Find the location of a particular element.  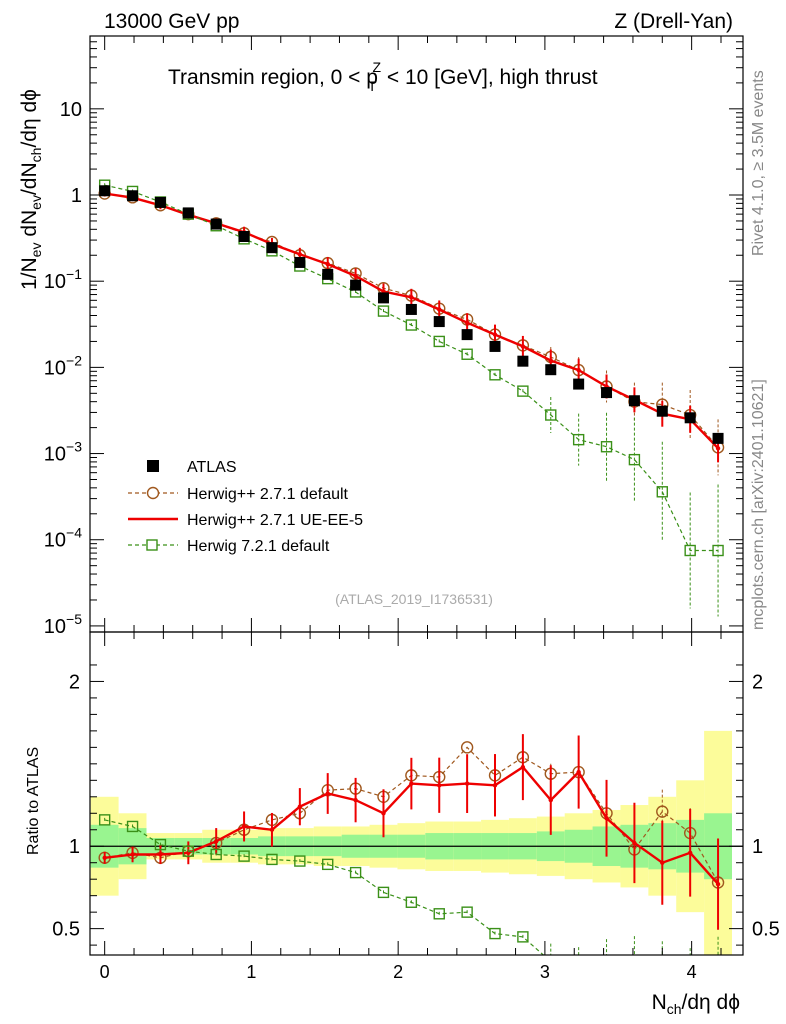

xlabel-p1: N is located at coordinates (659, 1002).